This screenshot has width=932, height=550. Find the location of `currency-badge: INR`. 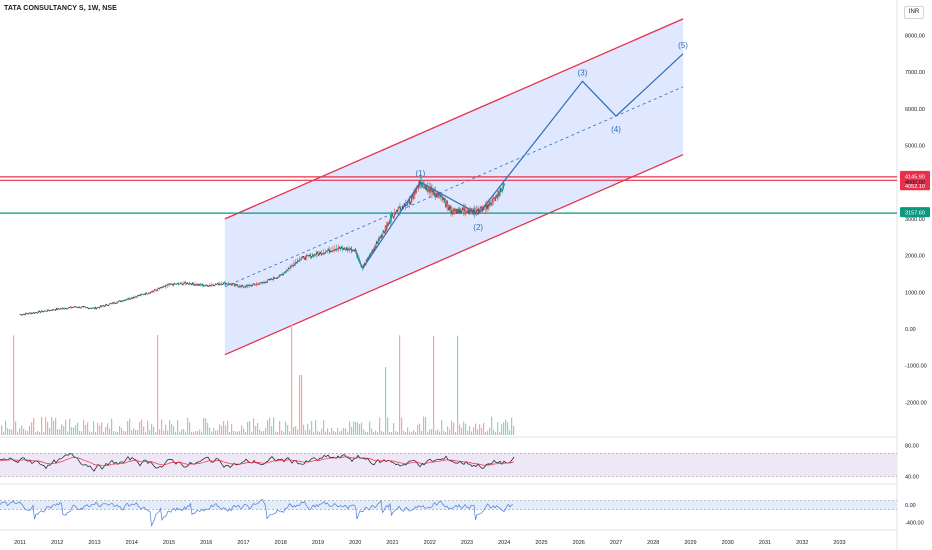

currency-badge: INR is located at coordinates (914, 12).